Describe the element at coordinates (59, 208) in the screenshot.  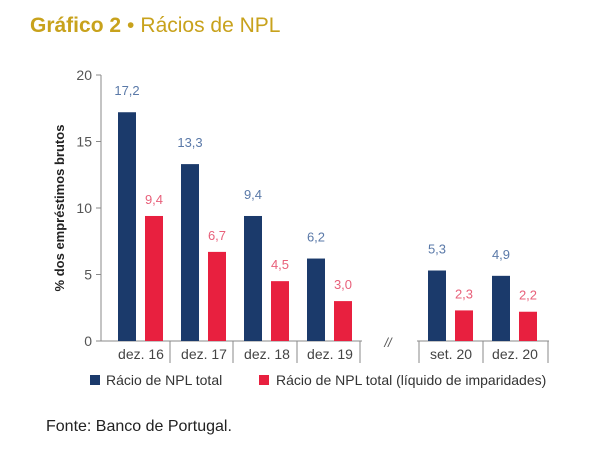
I see `y-axis-title: % dos empréstimos brutos` at that location.